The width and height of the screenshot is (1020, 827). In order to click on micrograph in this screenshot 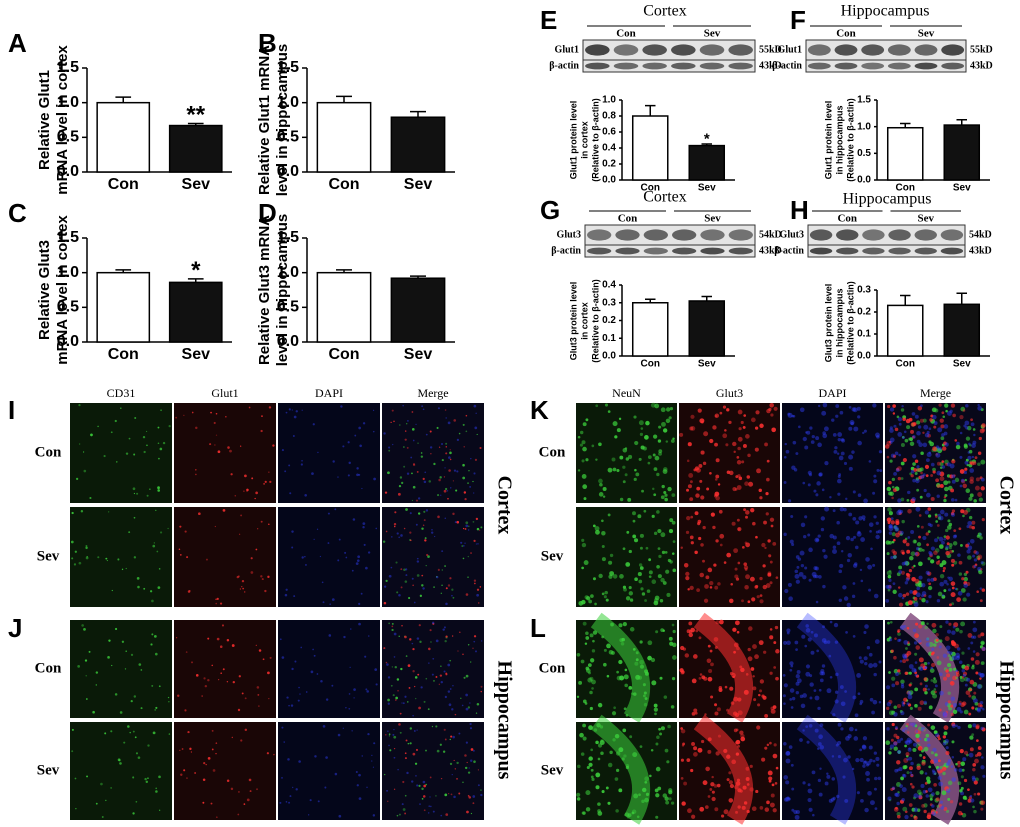, I will do `click(121, 771)`.